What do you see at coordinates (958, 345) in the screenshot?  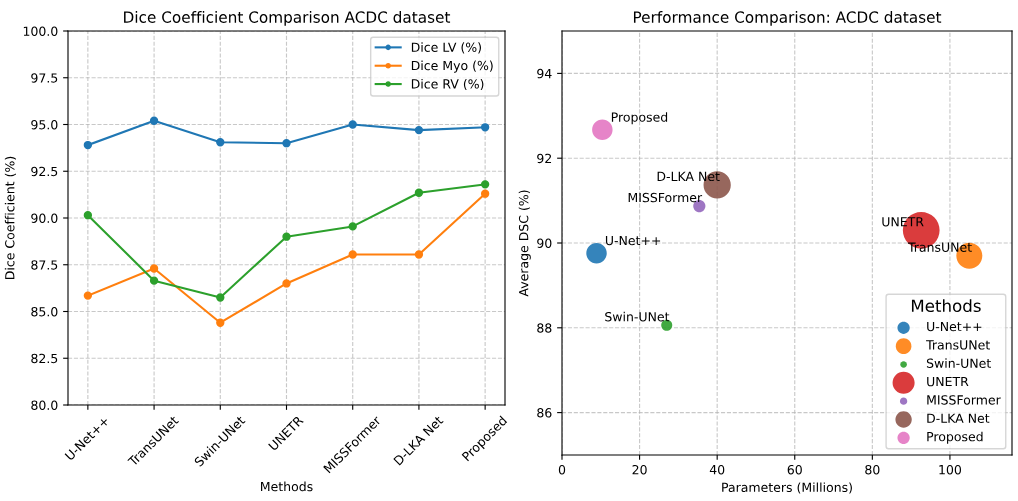 I see `legend-label: TransUNet` at bounding box center [958, 345].